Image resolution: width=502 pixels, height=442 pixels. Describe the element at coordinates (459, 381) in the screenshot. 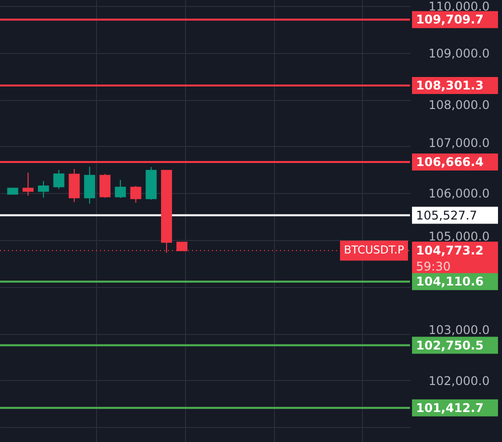

I see `y-tick-label: 102,000.0` at that location.